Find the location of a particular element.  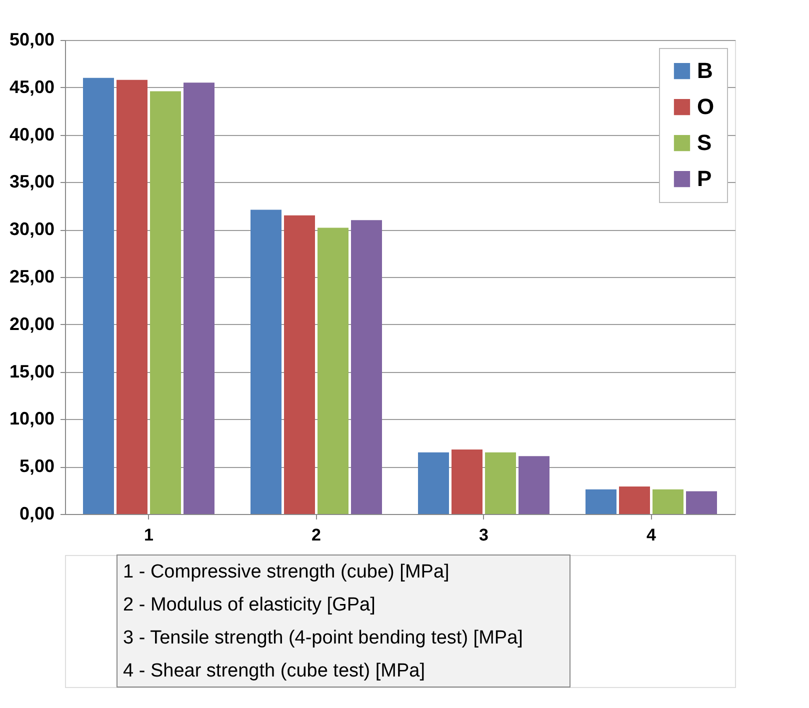

y-tick-label: 5,00 is located at coordinates (36, 466).